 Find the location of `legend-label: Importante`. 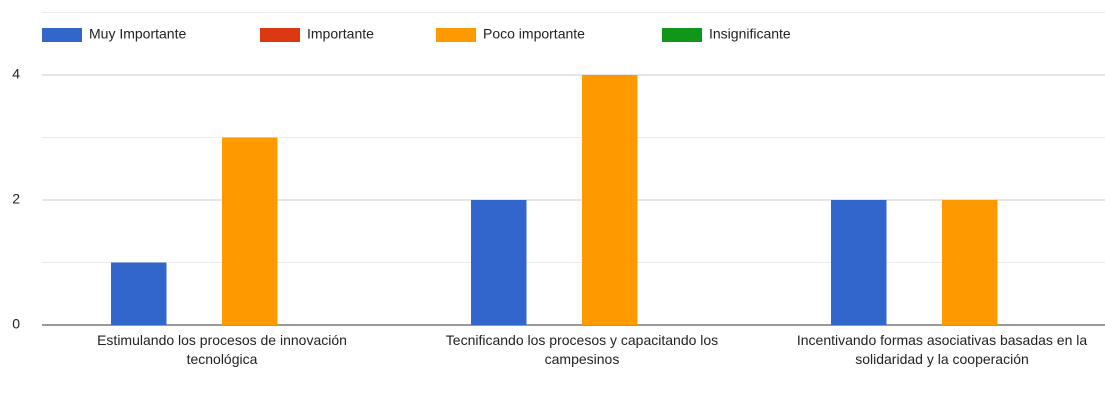

legend-label: Importante is located at coordinates (340, 34).